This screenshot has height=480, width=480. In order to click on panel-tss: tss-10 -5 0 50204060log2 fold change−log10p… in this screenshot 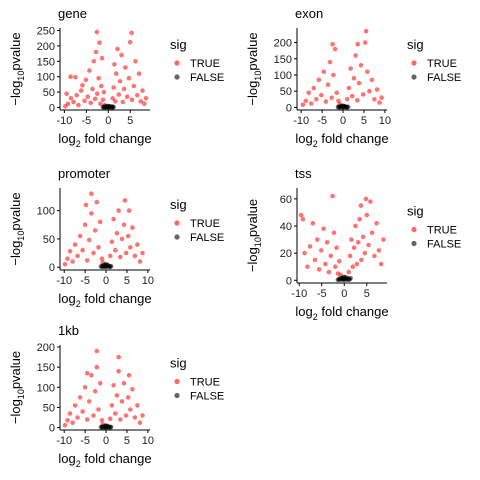, I will do `click(353, 244)`.